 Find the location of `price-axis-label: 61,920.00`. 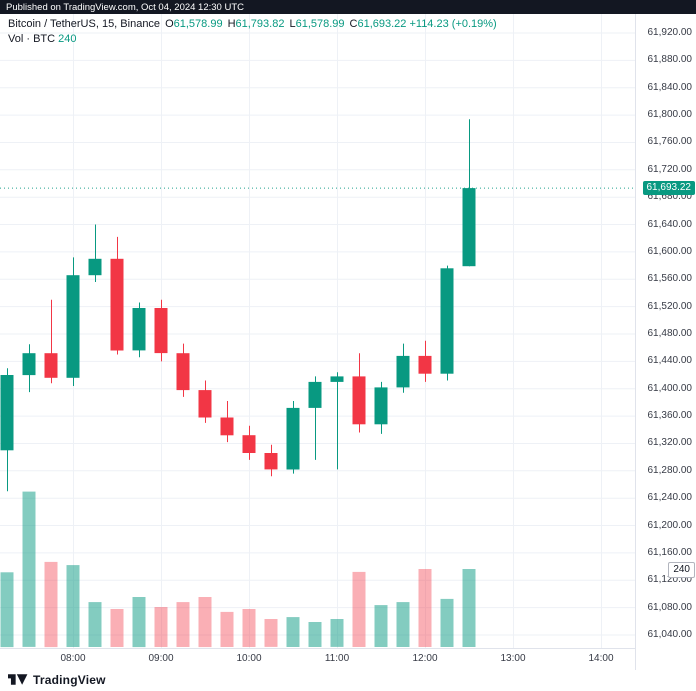

price-axis-label: 61,920.00 is located at coordinates (670, 32).